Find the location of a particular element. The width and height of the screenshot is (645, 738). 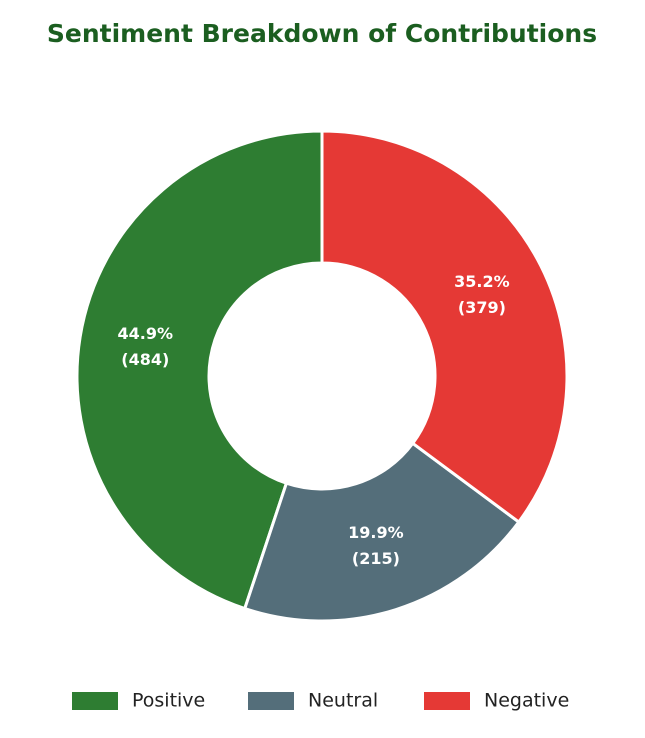

percent-label: 44.9% is located at coordinates (146, 333).